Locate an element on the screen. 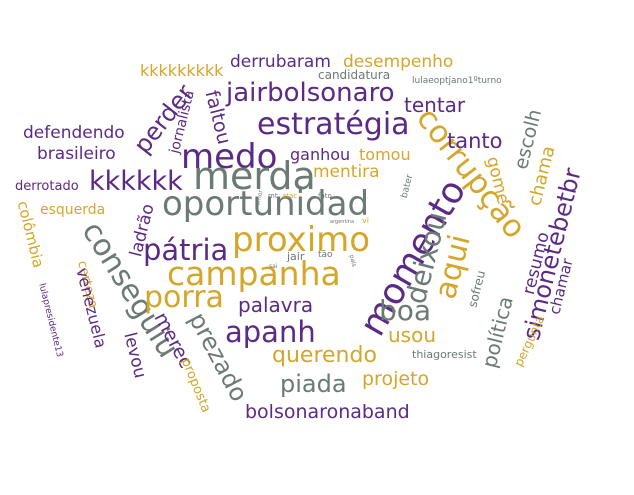 The width and height of the screenshot is (634, 495). word-piada: piada is located at coordinates (313, 384).